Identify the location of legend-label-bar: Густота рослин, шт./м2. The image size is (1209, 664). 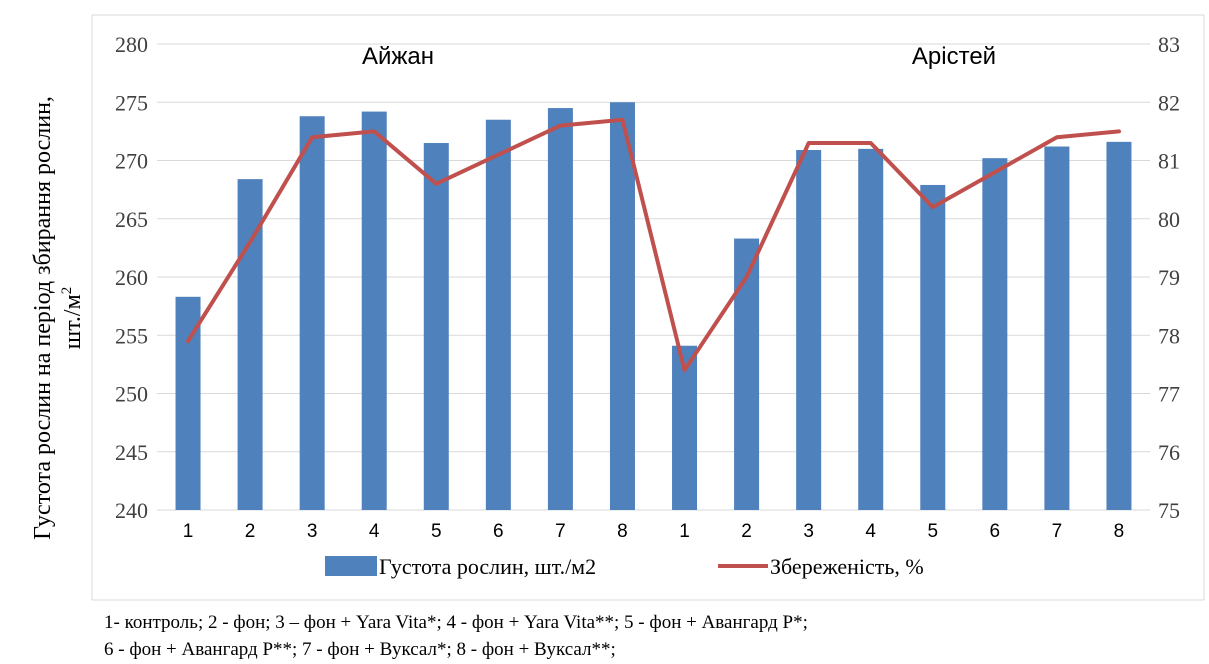
(487, 566).